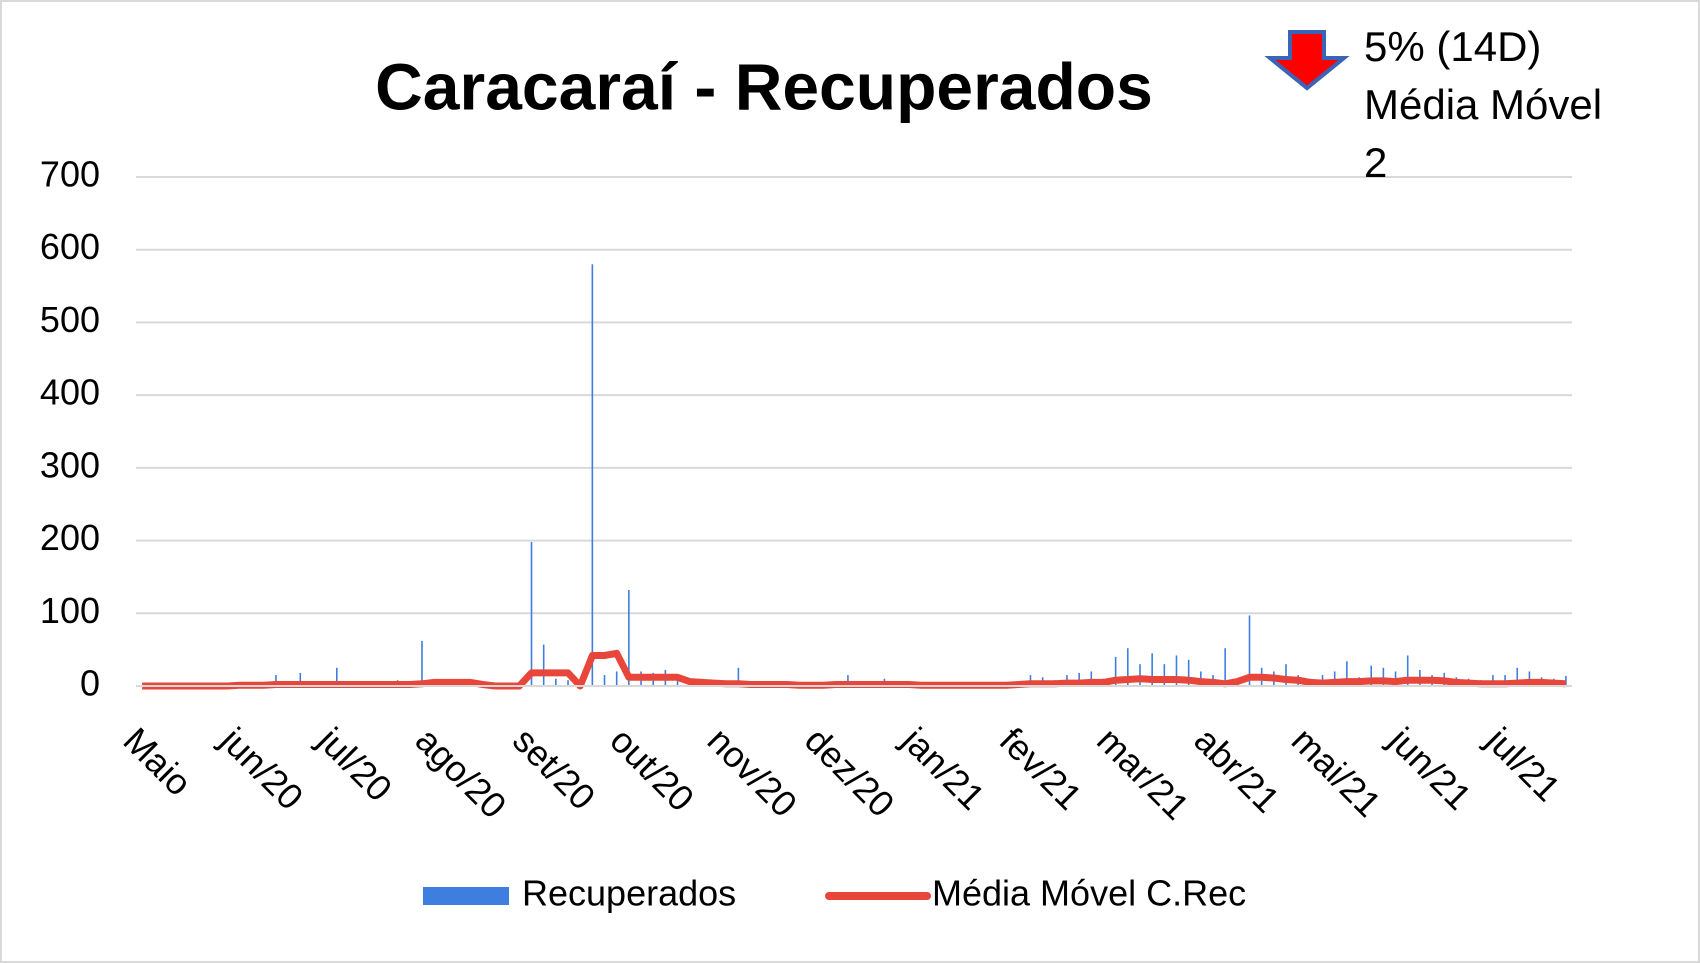  I want to click on annotation-text: 5% (14D), so click(1452, 46).